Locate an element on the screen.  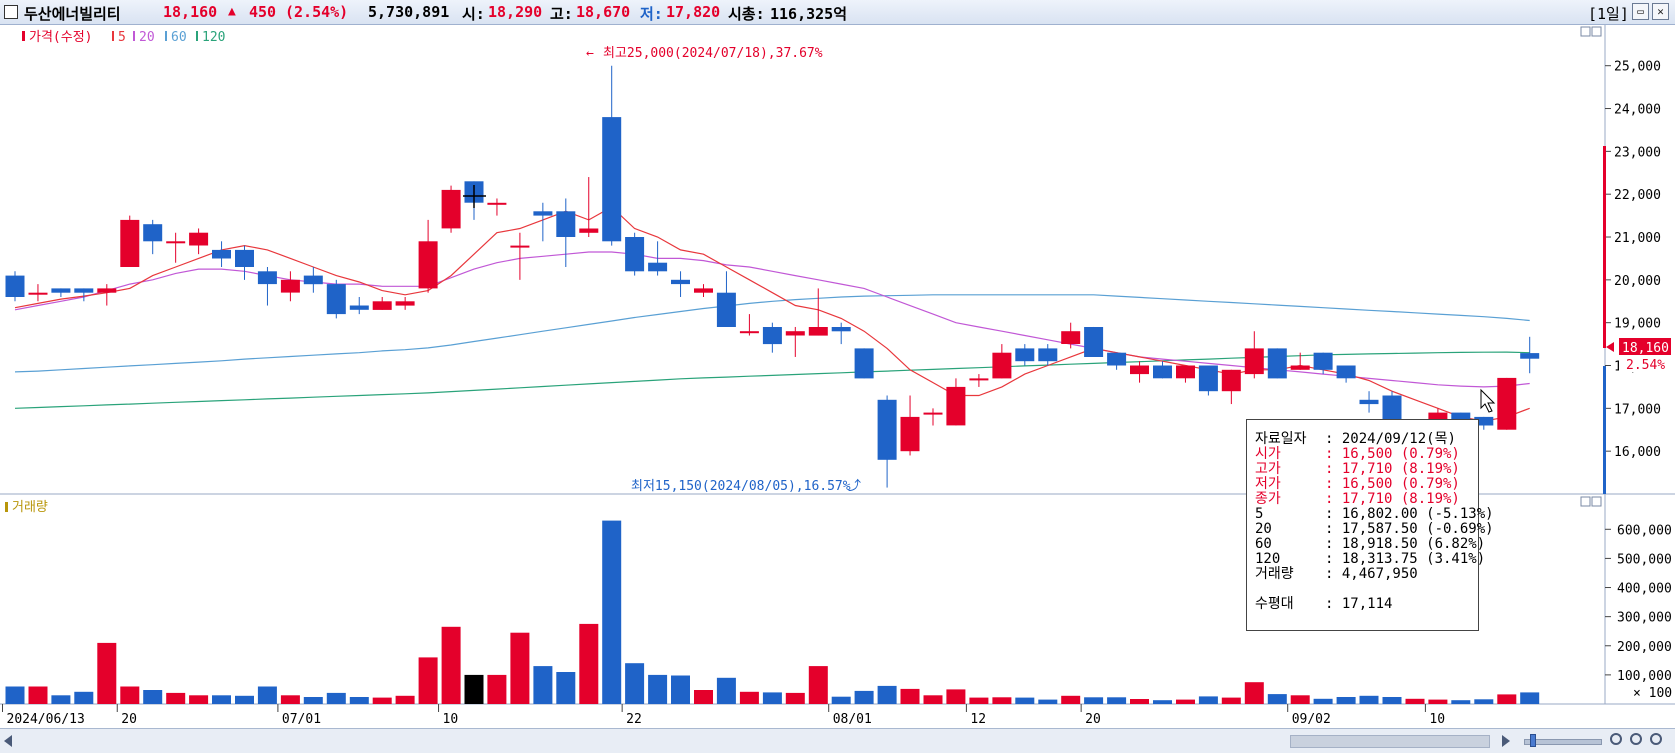
tooltip-key: 거래량 is located at coordinates (1274, 574).